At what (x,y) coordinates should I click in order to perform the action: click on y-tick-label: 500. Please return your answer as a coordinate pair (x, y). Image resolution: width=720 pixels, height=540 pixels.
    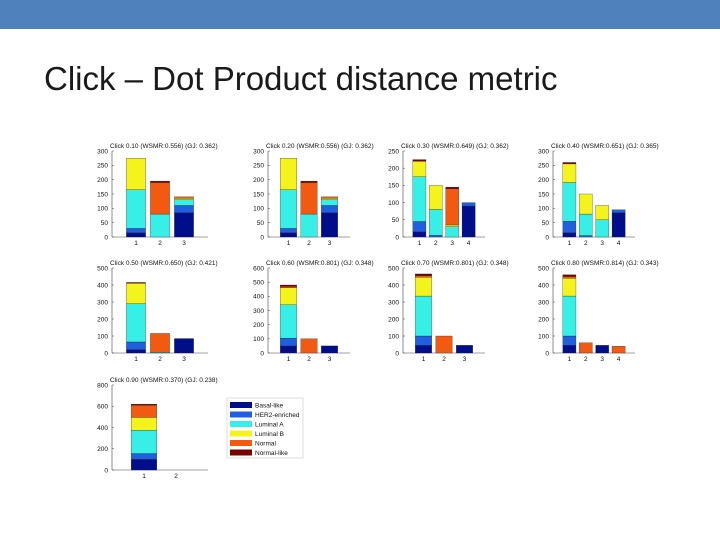
    Looking at the image, I should click on (258, 282).